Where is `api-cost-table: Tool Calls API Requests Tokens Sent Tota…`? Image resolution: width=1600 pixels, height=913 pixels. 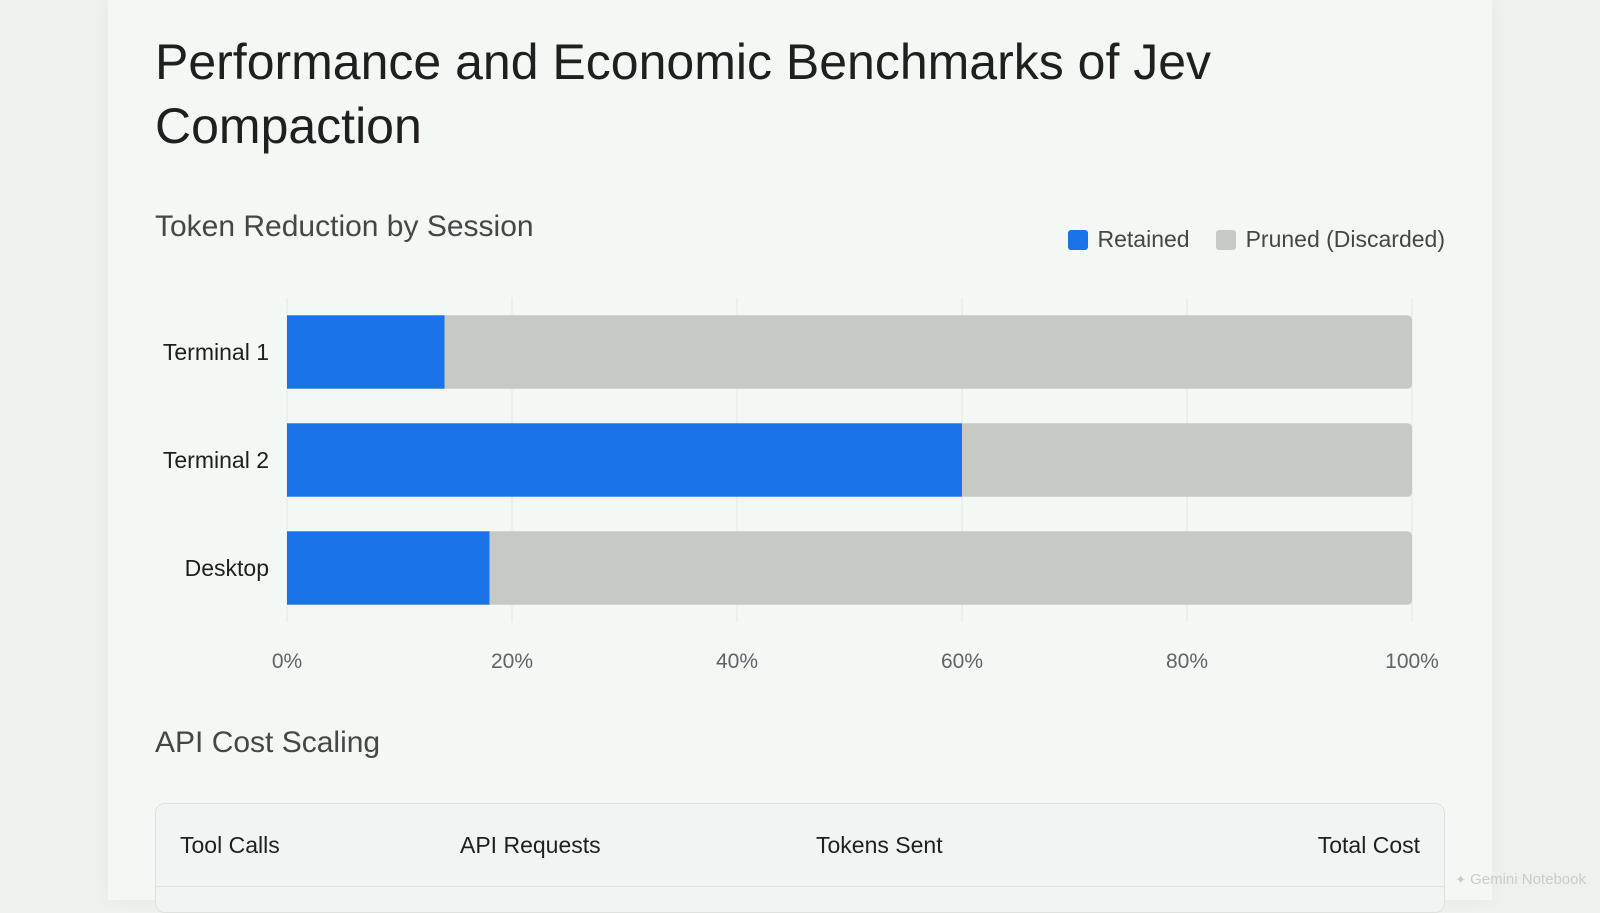
api-cost-table: Tool Calls API Requests Tokens Sent Tota… is located at coordinates (800, 858).